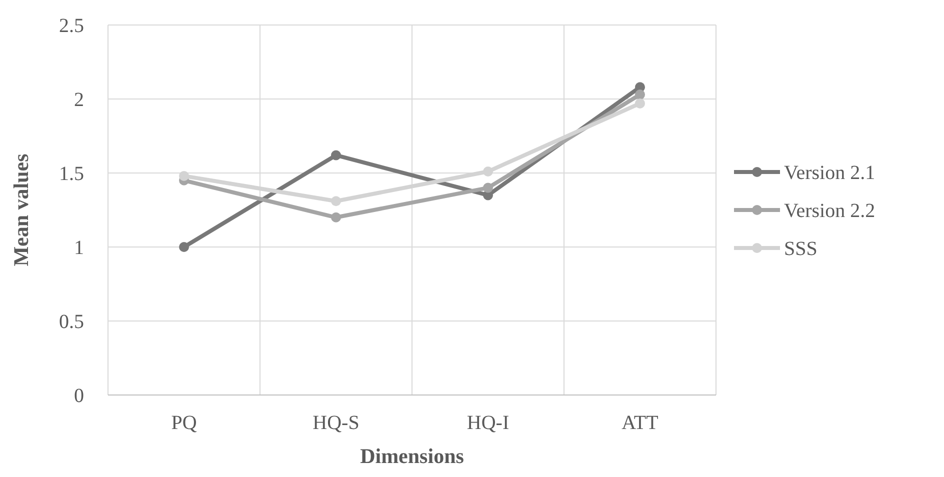  I want to click on y-tick-label: 2.5, so click(71, 26).